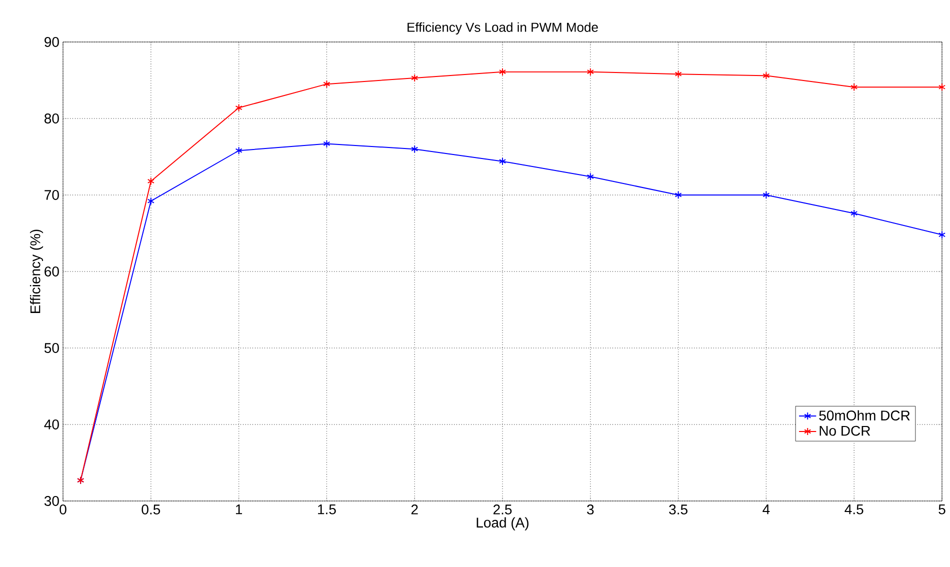 The height and width of the screenshot is (567, 950). Describe the element at coordinates (942, 509) in the screenshot. I see `x-tick-label: 5` at that location.